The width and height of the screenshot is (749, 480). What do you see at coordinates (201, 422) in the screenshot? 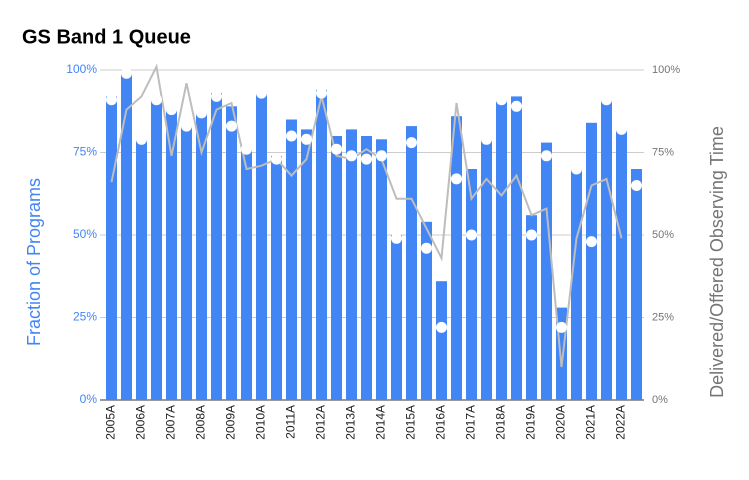
I see `x-tick-label: 2008A` at bounding box center [201, 422].